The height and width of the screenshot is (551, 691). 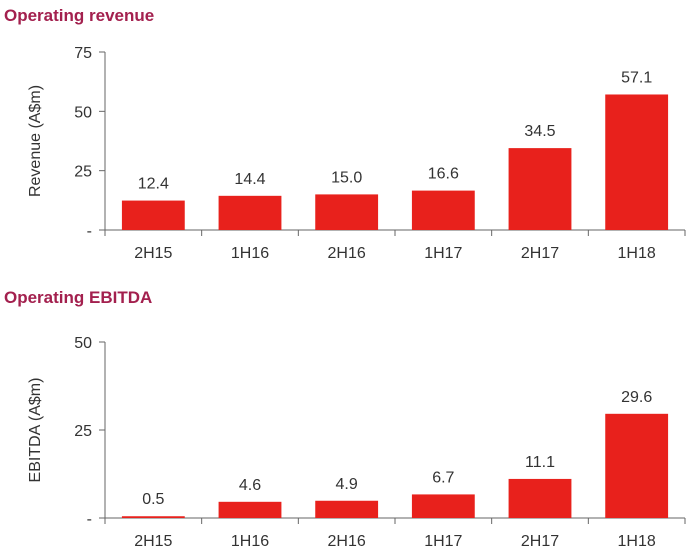 What do you see at coordinates (443, 477) in the screenshot?
I see `ebitda-value-label: 6.7` at bounding box center [443, 477].